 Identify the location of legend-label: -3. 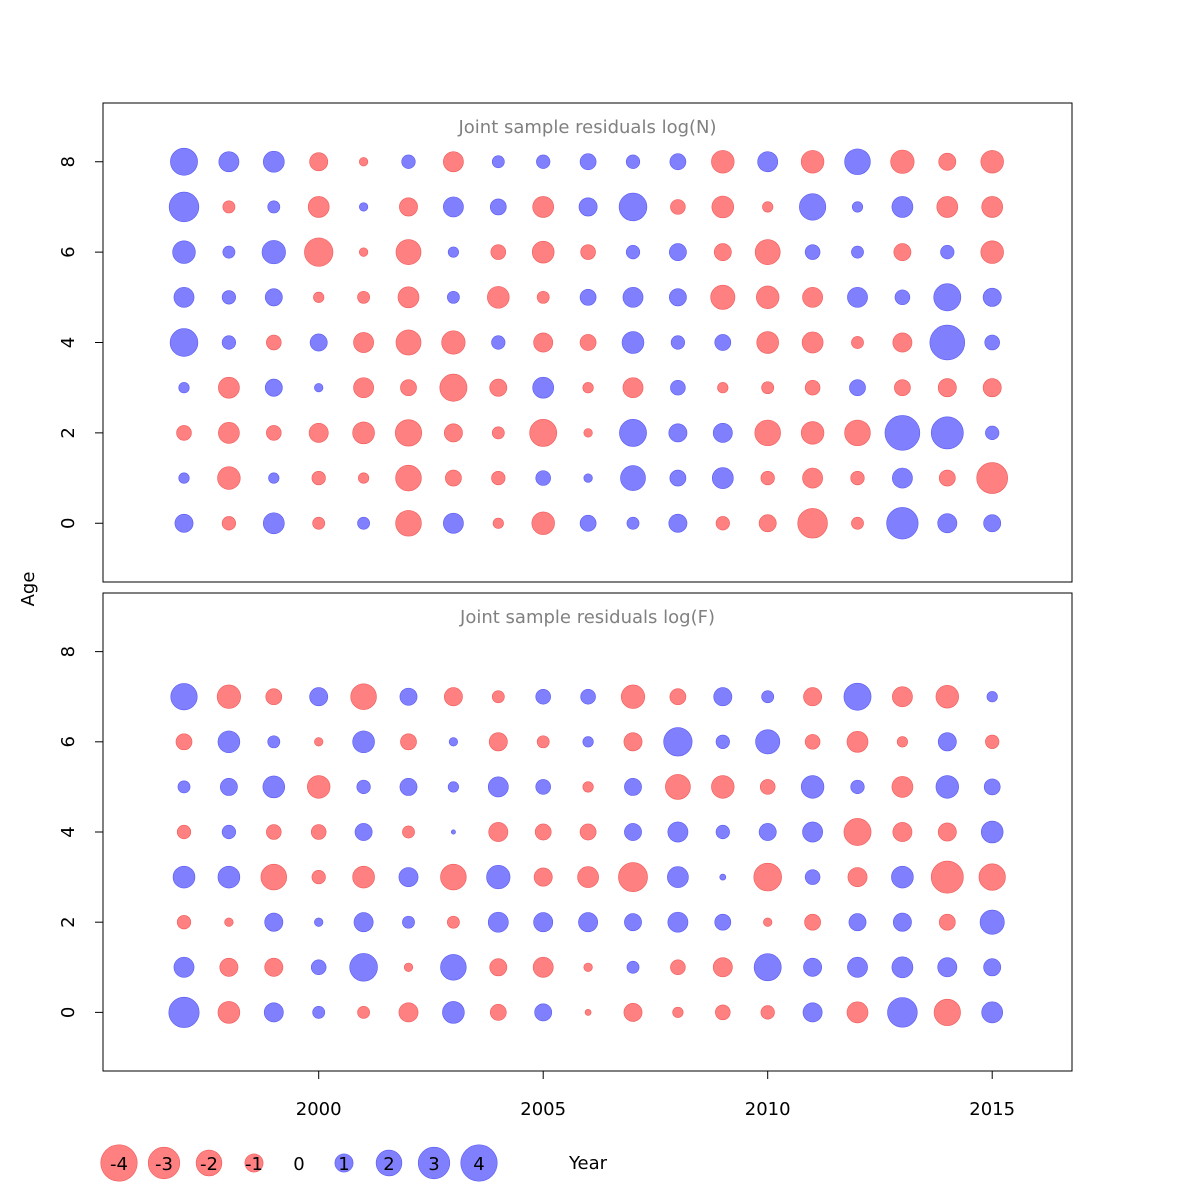
(164, 1164).